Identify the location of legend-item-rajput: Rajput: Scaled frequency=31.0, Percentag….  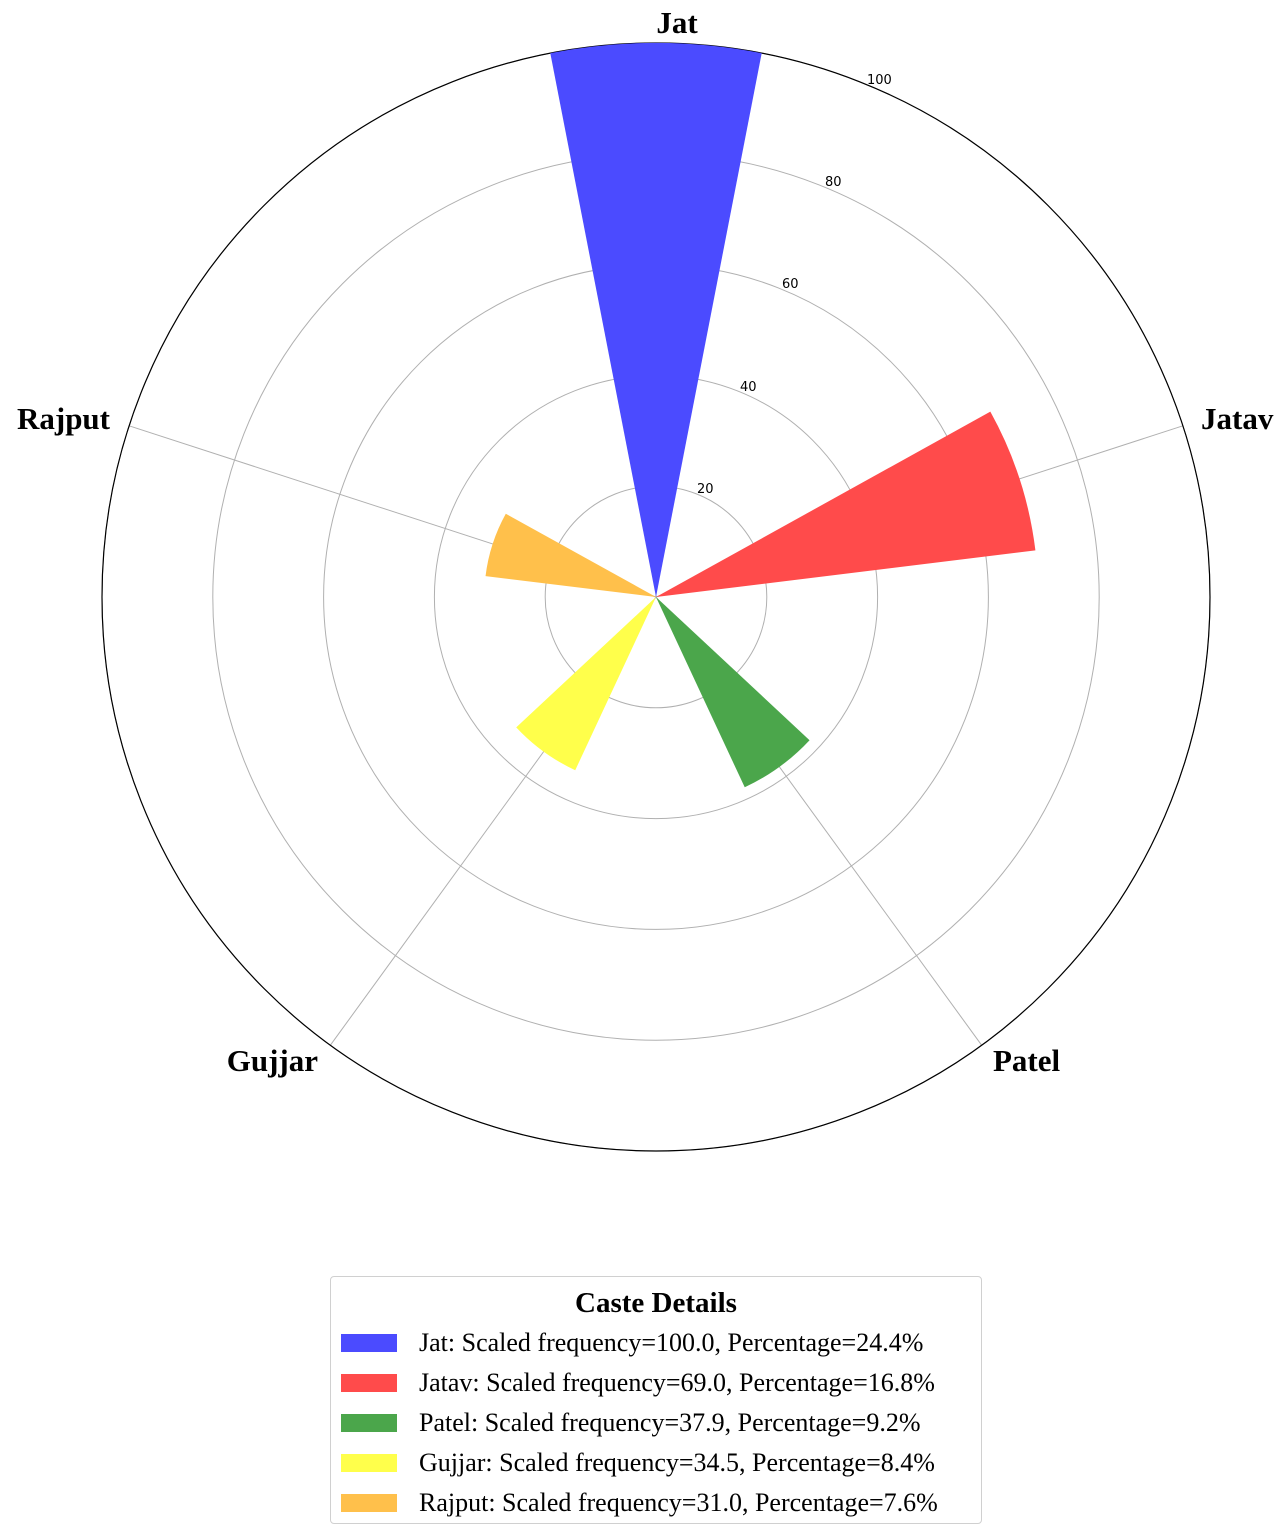
(656, 1503).